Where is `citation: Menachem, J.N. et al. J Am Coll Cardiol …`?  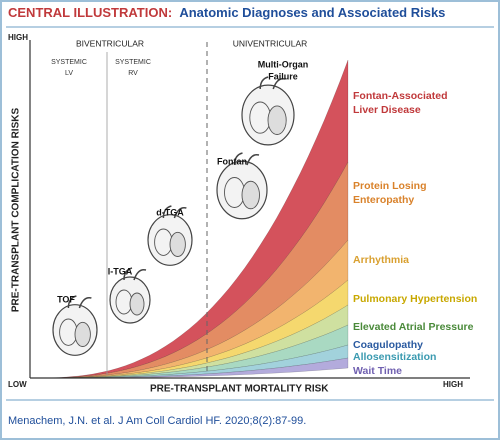
citation: Menachem, J.N. et al. J Am Coll Cardiol … is located at coordinates (157, 421).